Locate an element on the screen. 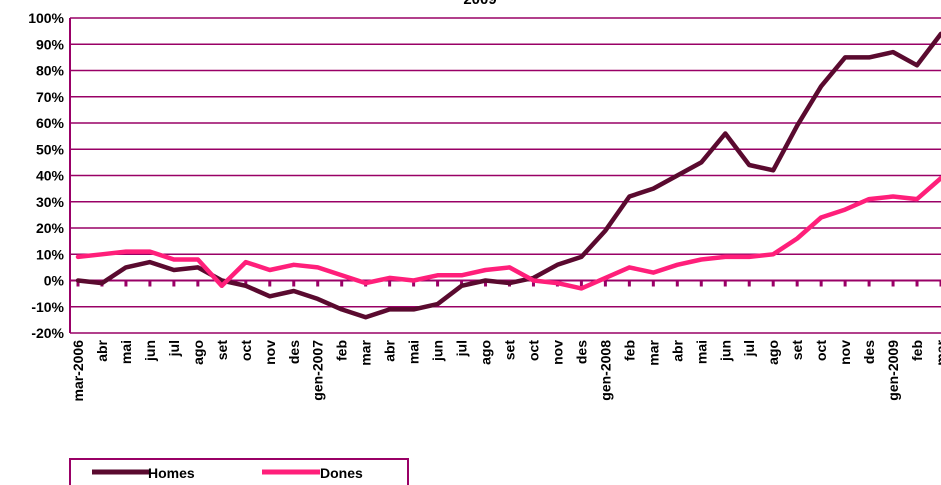 The image size is (941, 485). legend-box is located at coordinates (239, 471).